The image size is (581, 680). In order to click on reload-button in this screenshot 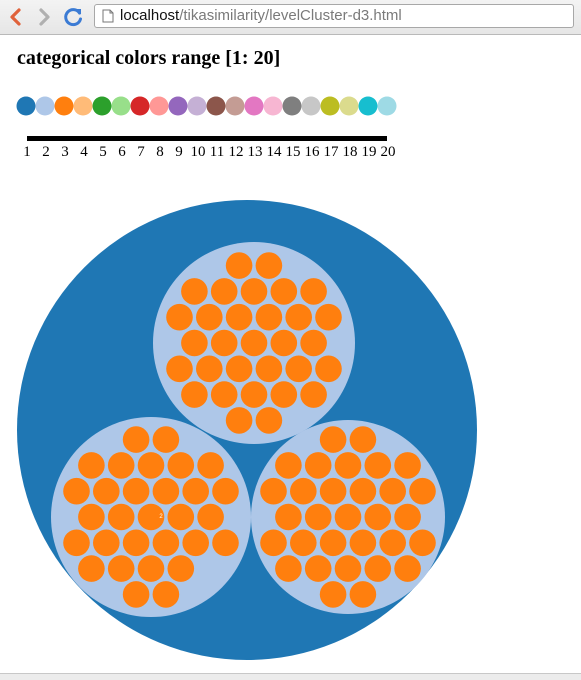, I will do `click(73, 17)`.